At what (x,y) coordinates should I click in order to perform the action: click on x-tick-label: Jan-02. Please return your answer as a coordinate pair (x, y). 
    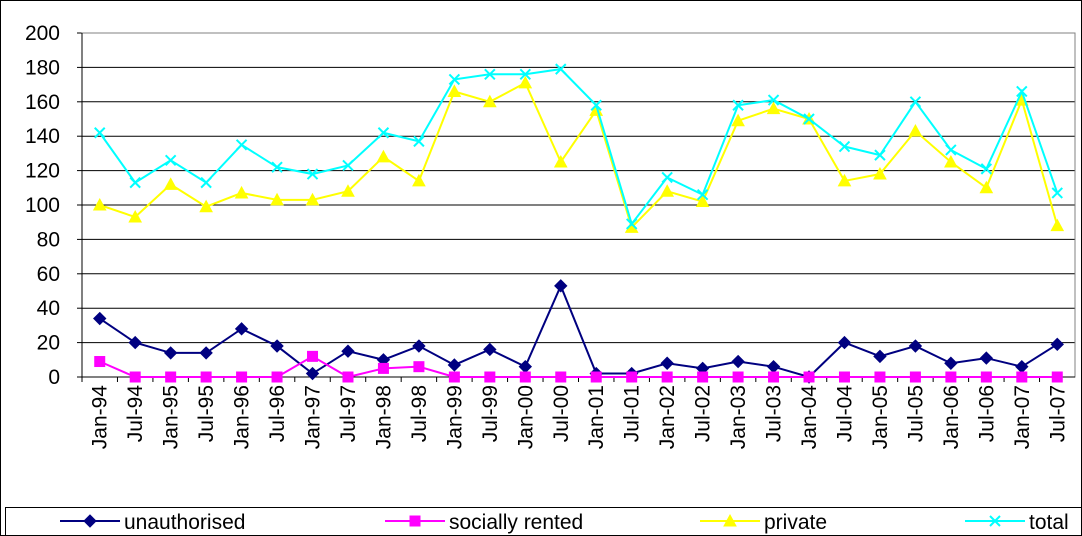
    Looking at the image, I should click on (667, 417).